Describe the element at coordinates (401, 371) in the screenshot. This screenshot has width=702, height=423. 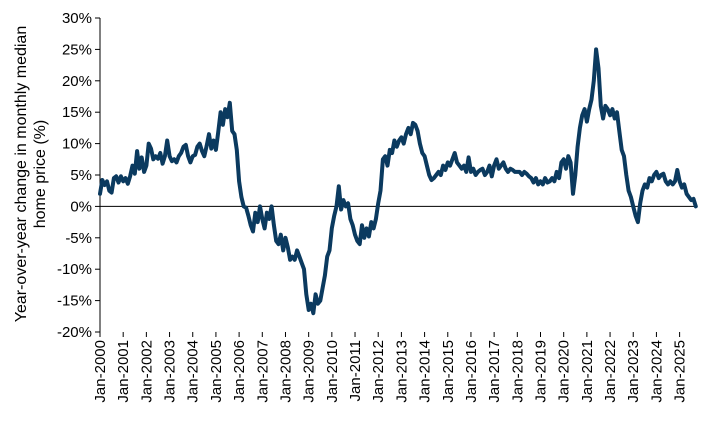
I see `x-tick-label: Jan-2013` at that location.